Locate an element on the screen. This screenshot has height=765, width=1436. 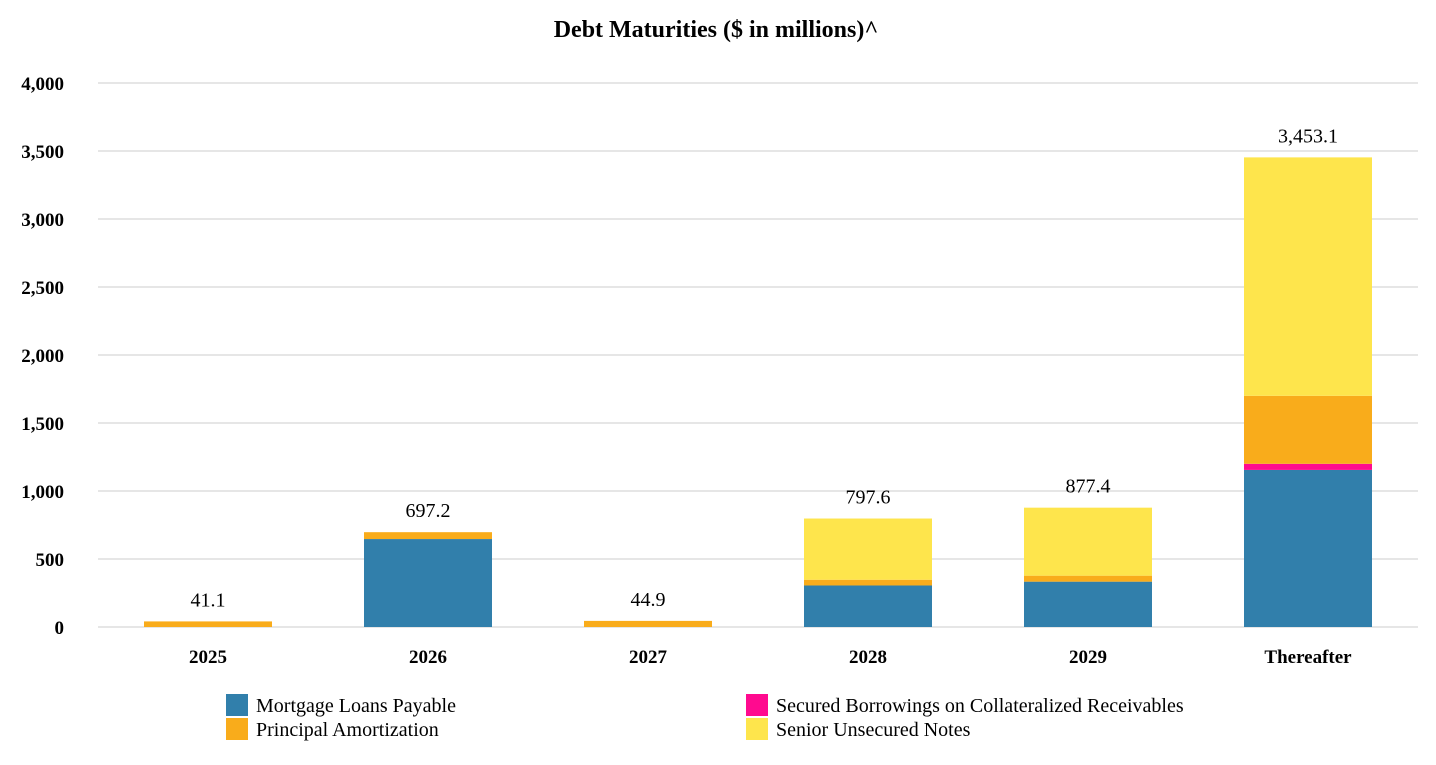
x-tick-label: 2028 is located at coordinates (868, 657).